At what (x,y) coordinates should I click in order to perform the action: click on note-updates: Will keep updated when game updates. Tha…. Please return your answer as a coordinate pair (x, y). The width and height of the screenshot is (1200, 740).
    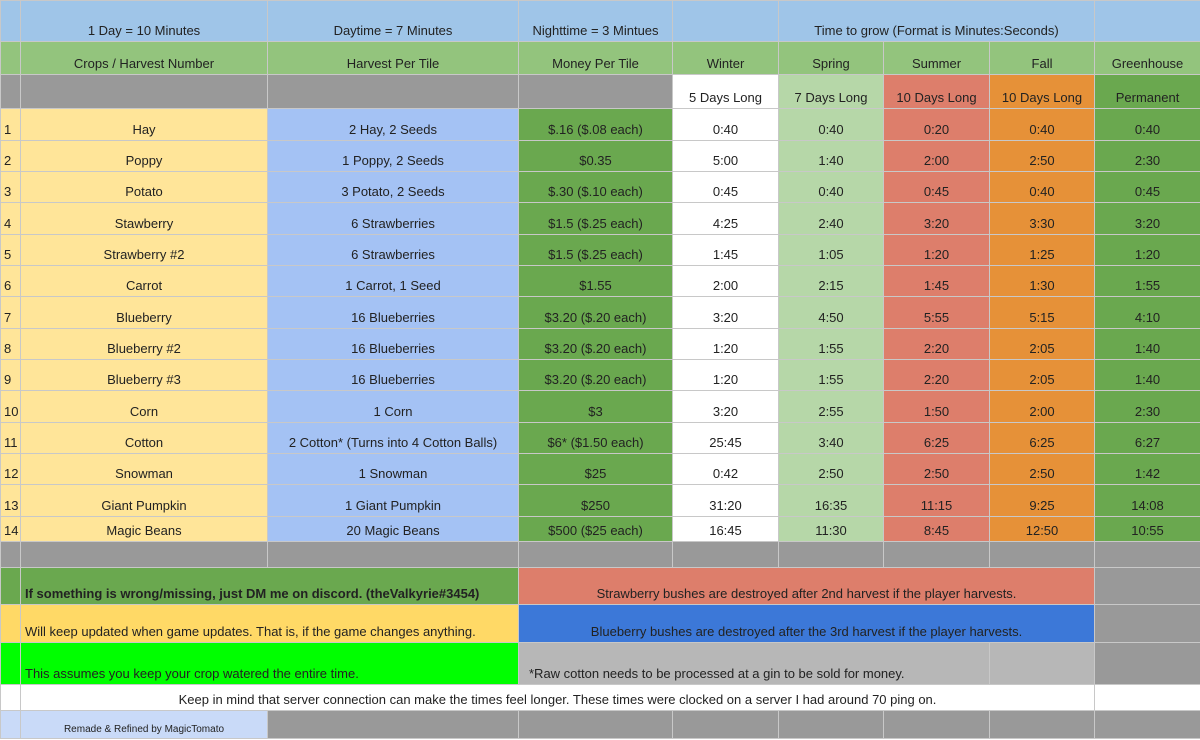
    Looking at the image, I should click on (269, 623).